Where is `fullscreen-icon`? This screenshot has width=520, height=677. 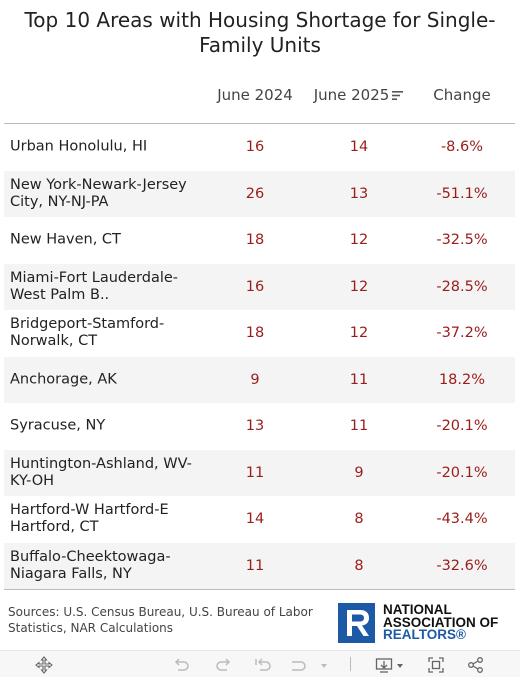
fullscreen-icon is located at coordinates (436, 665).